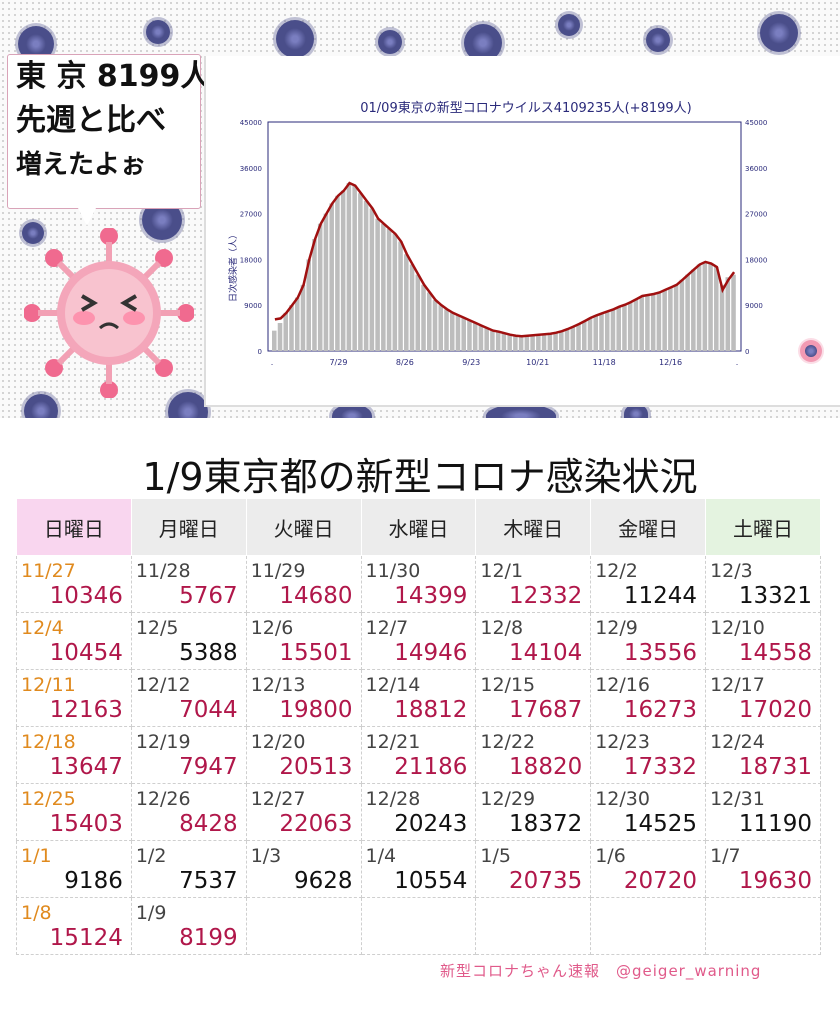  I want to click on case-count: 14104, so click(546, 653).